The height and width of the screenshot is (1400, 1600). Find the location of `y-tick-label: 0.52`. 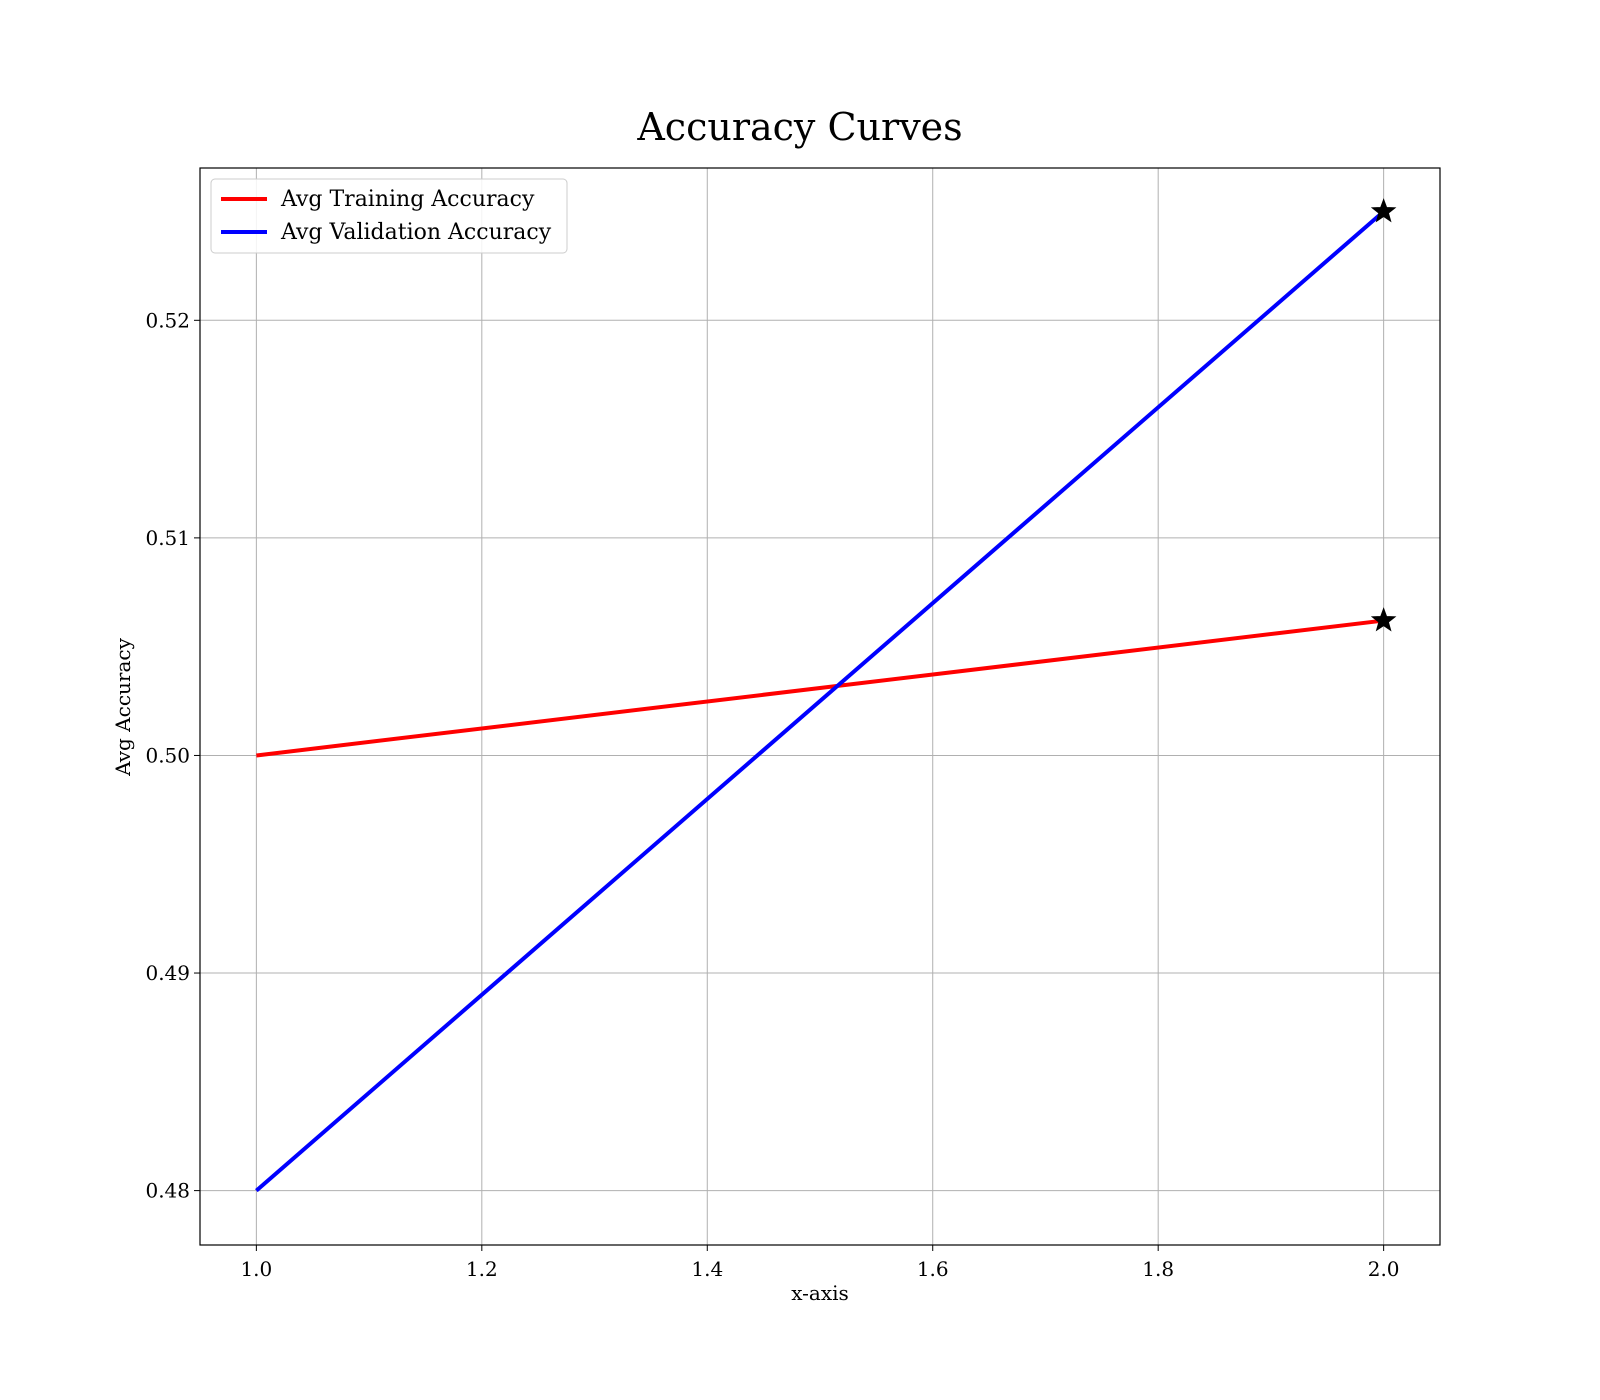

y-tick-label: 0.52 is located at coordinates (167, 320).